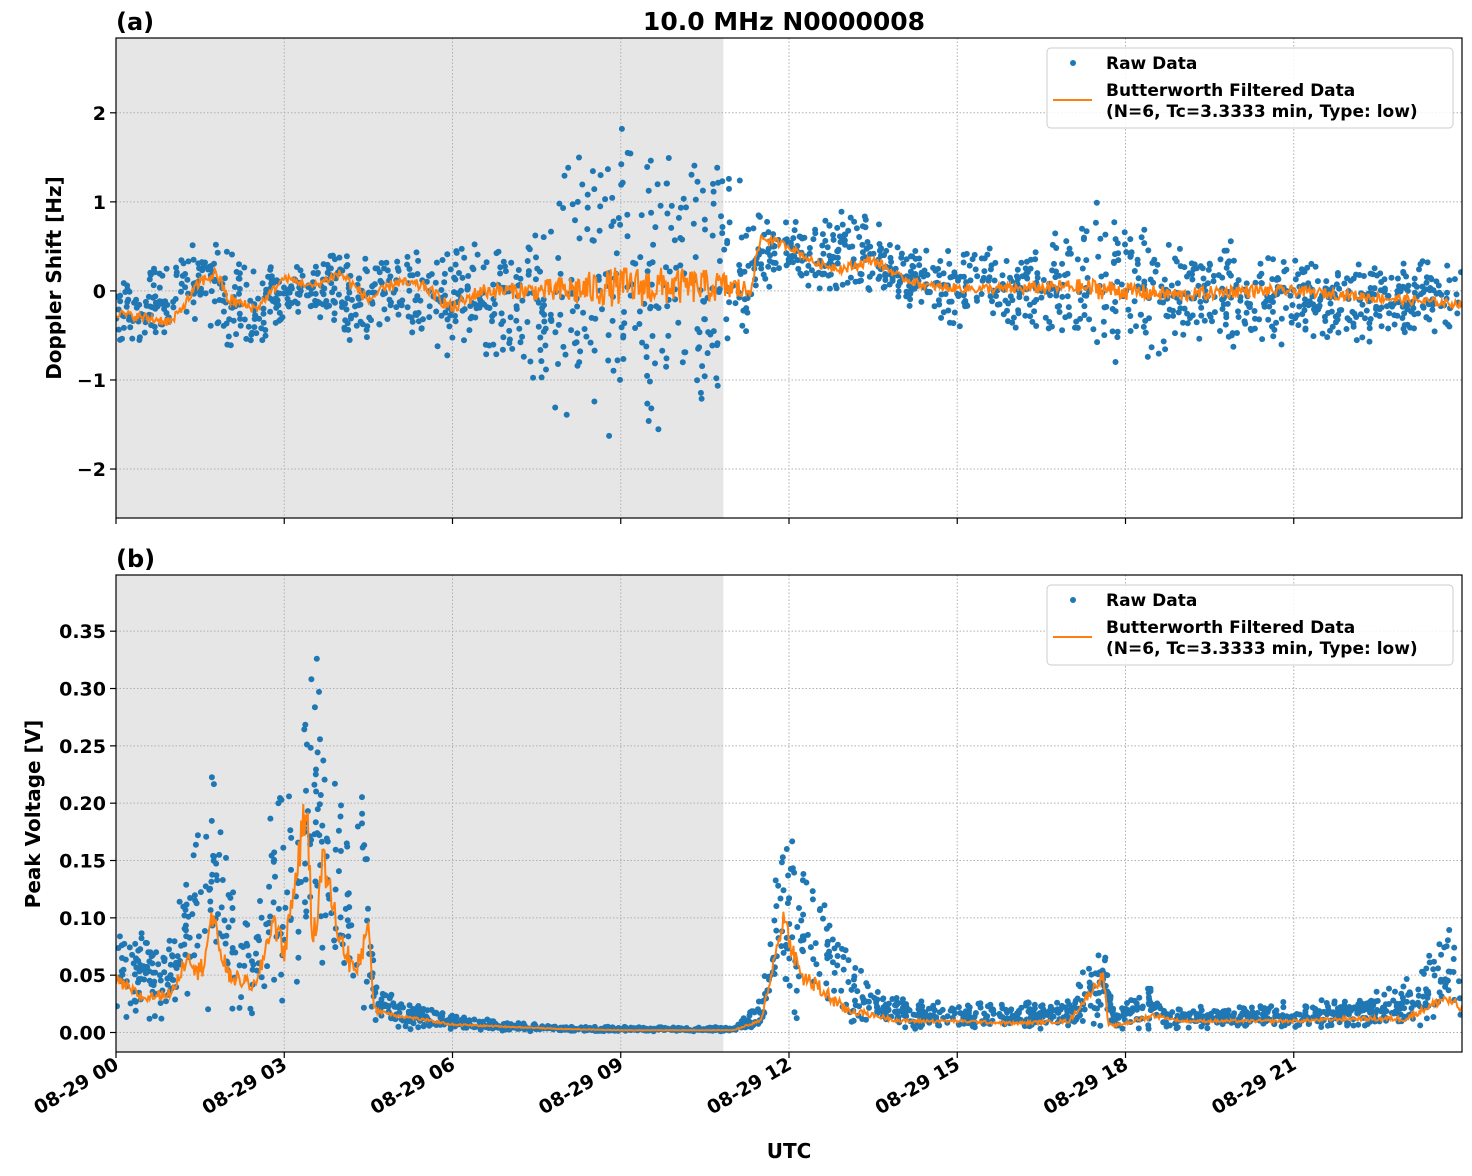  I want to click on y-tick-label: −2, so click(91, 470).